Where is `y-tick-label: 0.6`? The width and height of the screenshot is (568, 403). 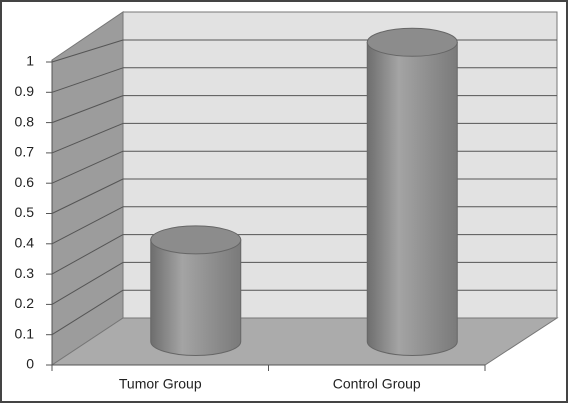
y-tick-label: 0.6 is located at coordinates (25, 182).